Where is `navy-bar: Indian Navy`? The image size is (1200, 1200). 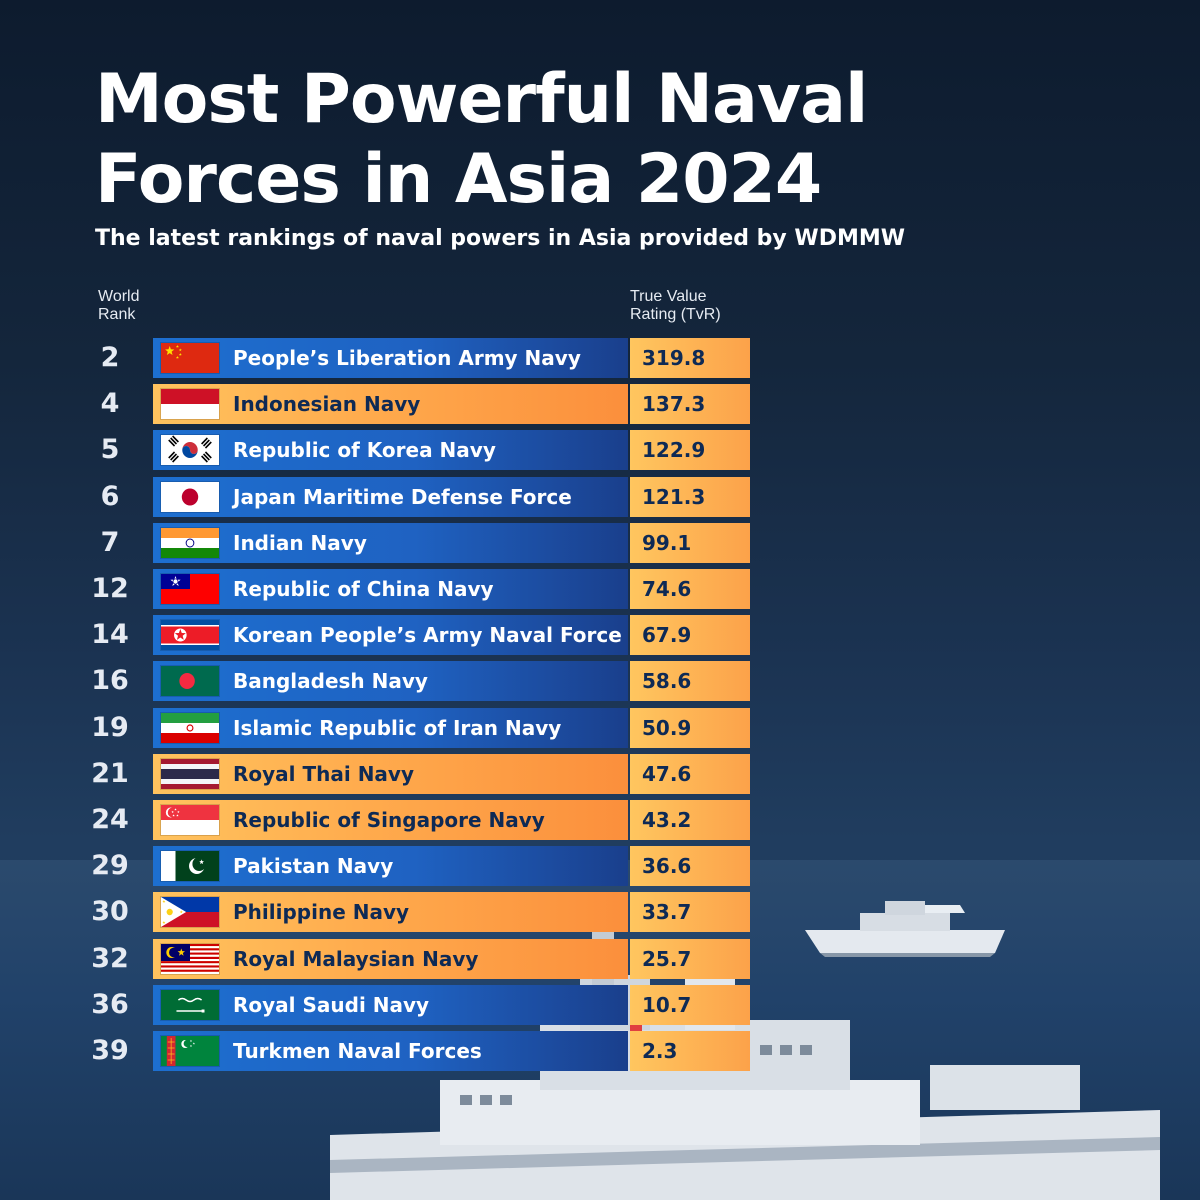 navy-bar: Indian Navy is located at coordinates (390, 542).